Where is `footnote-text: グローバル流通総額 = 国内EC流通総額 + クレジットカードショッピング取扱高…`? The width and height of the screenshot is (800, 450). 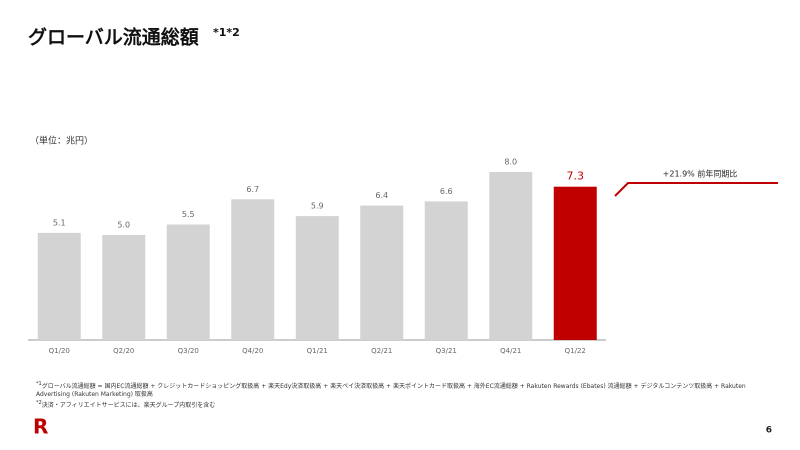
footnote-text: グローバル流通総額 = 国内EC流通総額 + クレジットカードショッピング取扱高… is located at coordinates (391, 390).